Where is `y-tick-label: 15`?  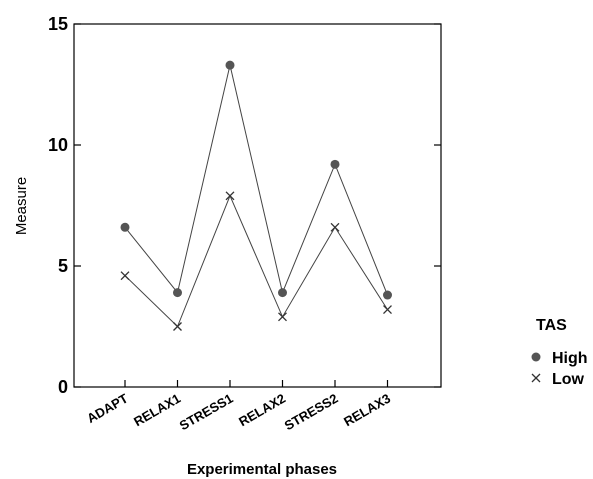
y-tick-label: 15 is located at coordinates (58, 24).